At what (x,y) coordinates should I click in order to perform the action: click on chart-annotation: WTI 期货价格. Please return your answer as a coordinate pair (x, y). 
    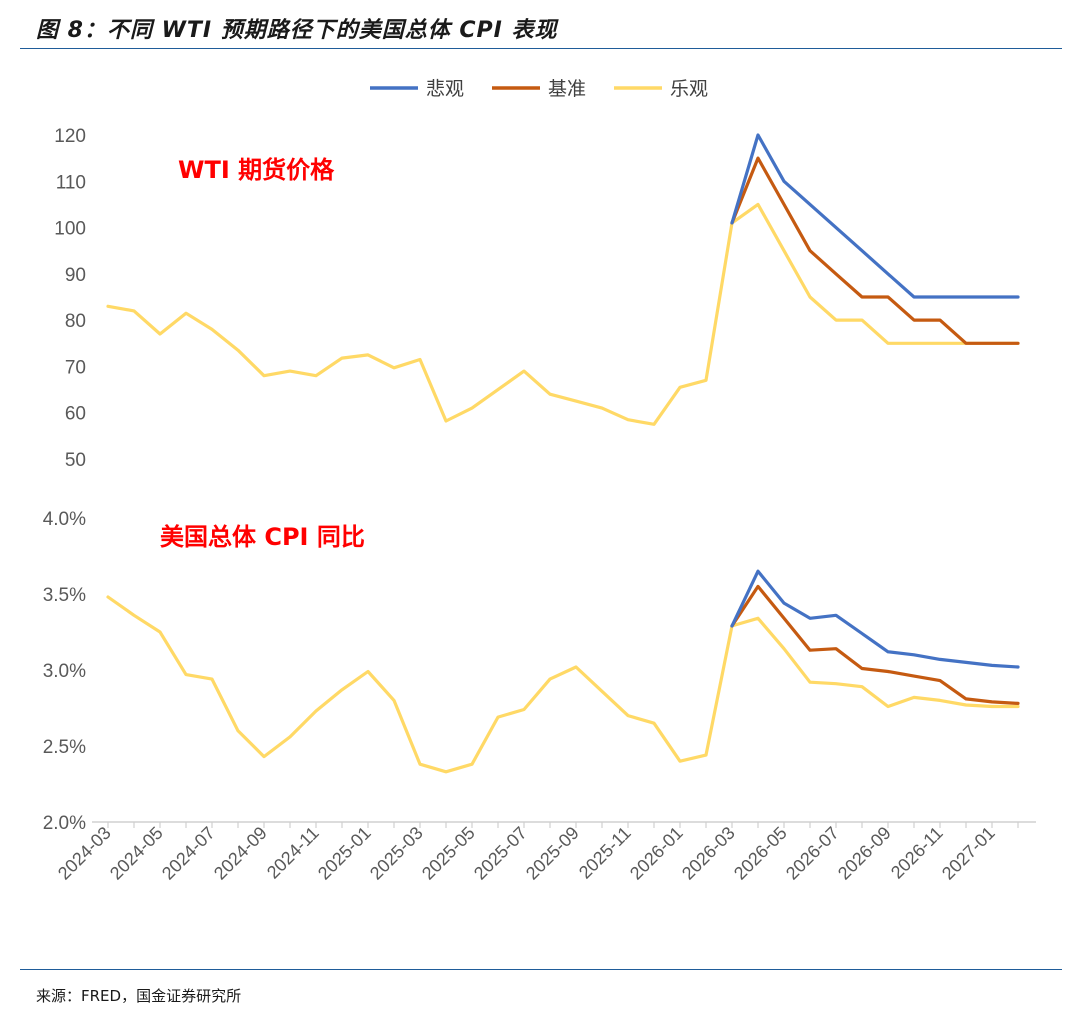
    Looking at the image, I should click on (256, 170).